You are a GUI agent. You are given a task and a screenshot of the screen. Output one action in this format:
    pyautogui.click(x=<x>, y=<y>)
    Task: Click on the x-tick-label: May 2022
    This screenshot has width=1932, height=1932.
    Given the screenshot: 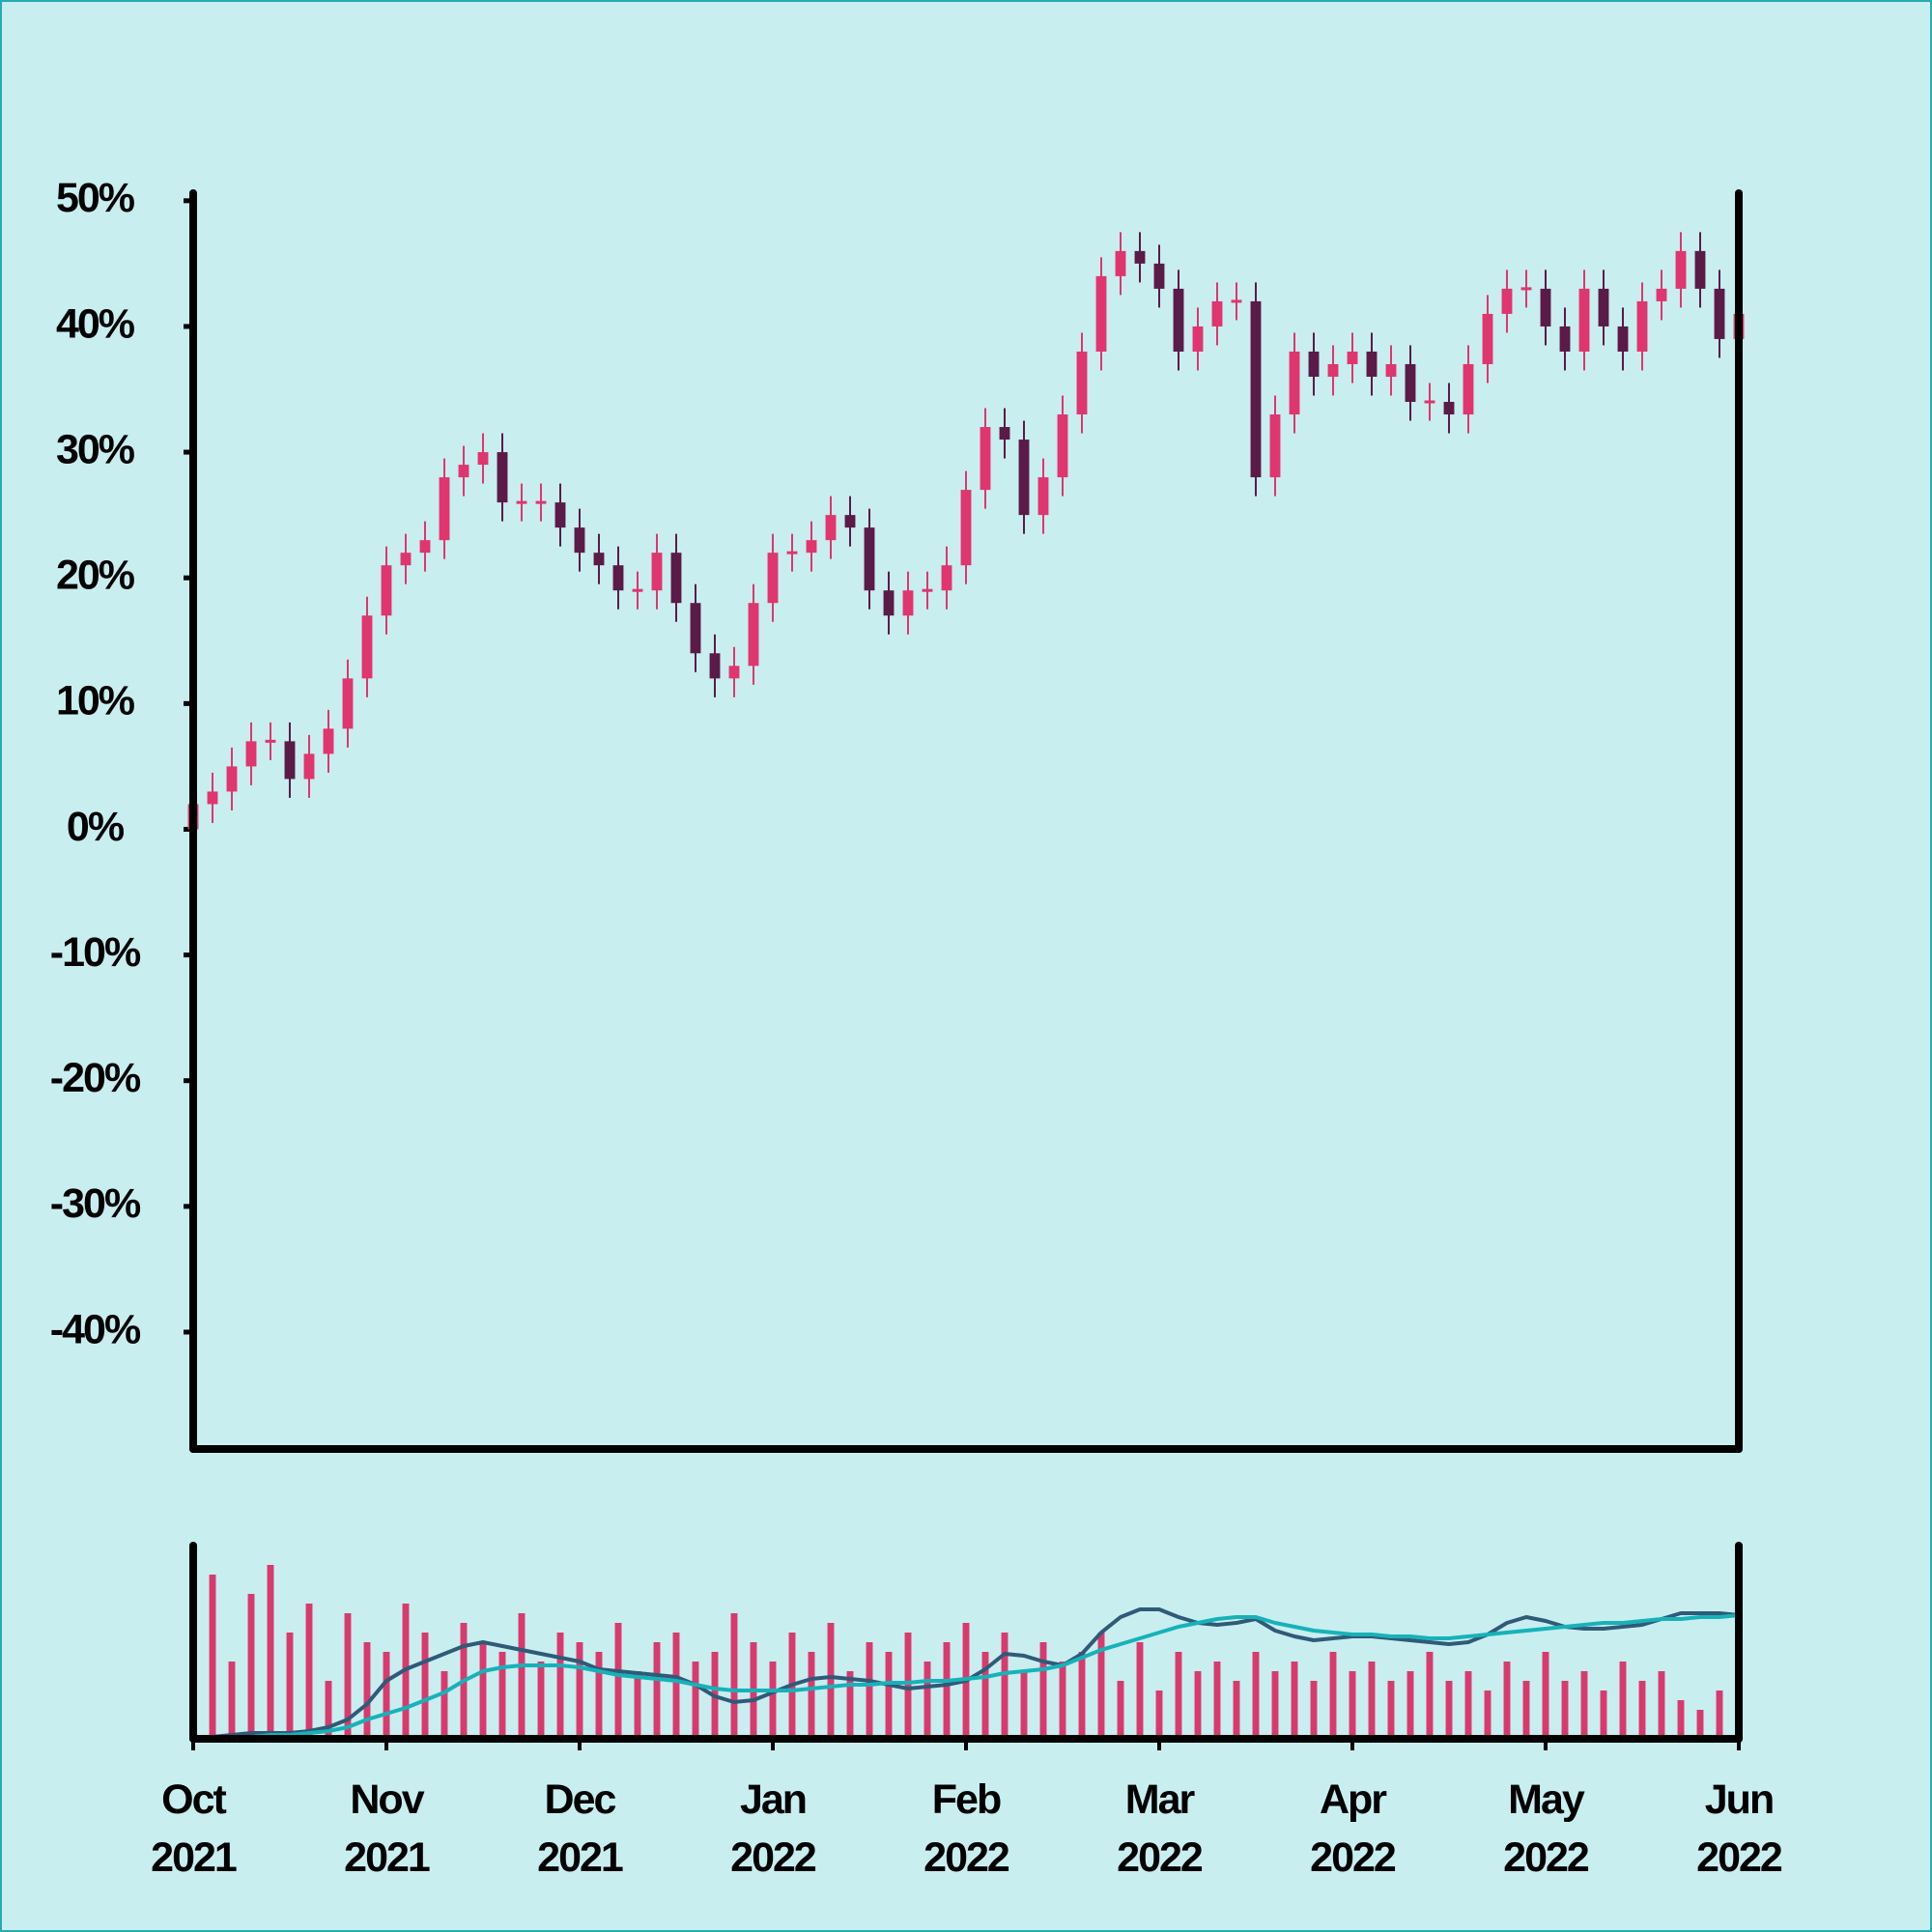 What is the action you would take?
    pyautogui.click(x=1546, y=1828)
    